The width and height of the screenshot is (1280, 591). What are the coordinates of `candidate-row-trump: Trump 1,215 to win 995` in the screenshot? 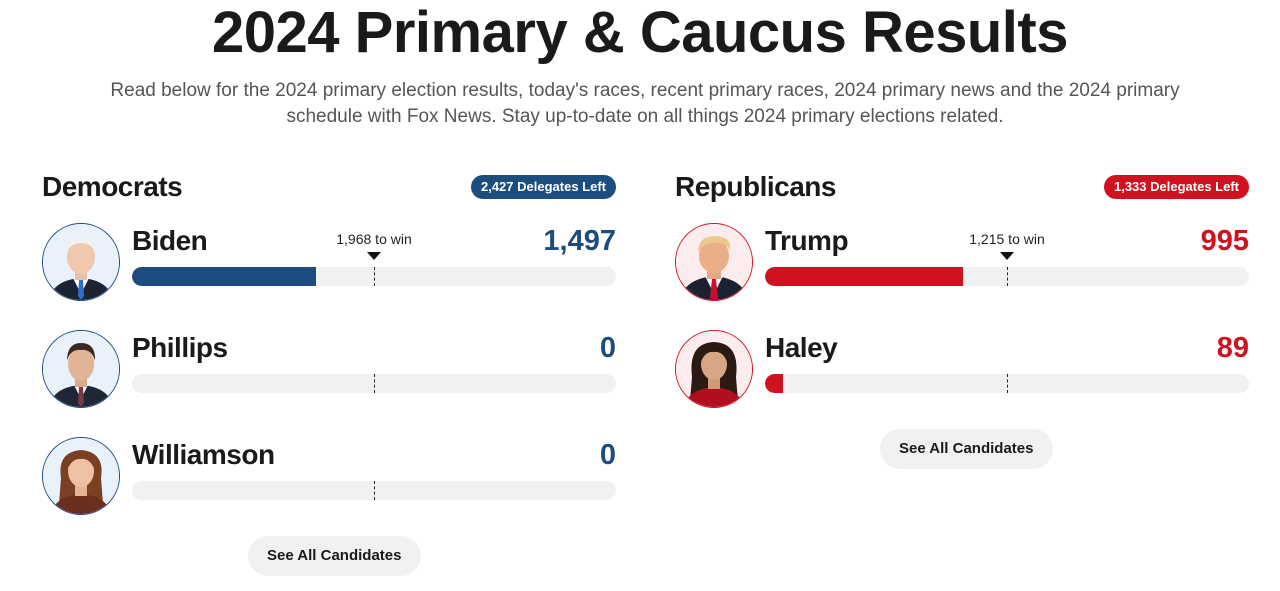 It's located at (962, 263).